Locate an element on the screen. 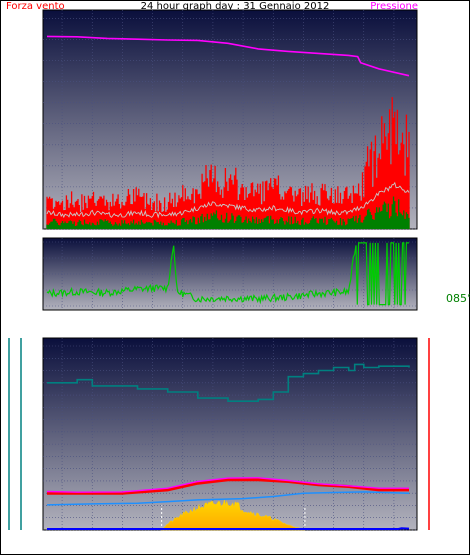 The width and height of the screenshot is (470, 559). pressure-line is located at coordinates (228, 56).